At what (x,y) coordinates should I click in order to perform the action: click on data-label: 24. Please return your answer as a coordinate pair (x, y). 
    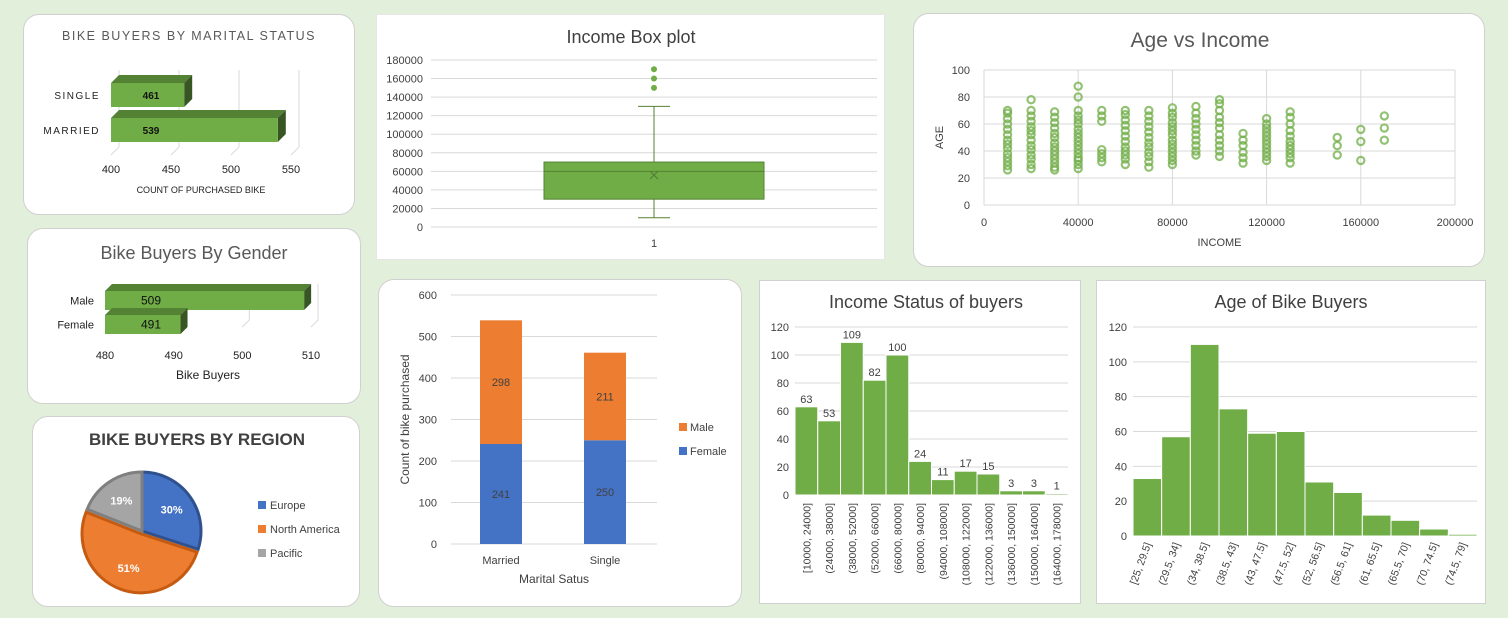
    Looking at the image, I should click on (920, 454).